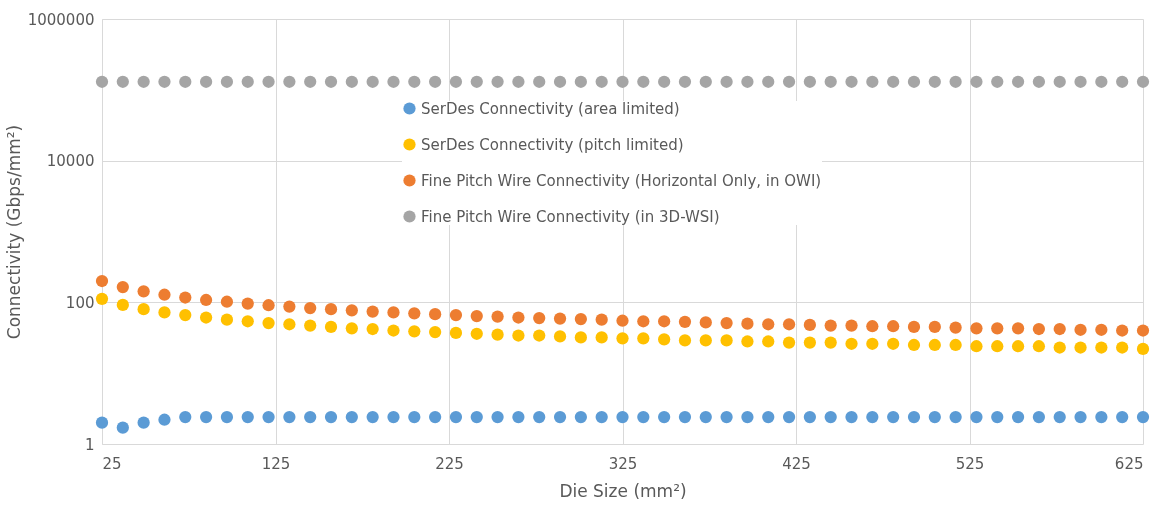  I want to click on x-axis-title: Die Size (mm²), so click(623, 490).